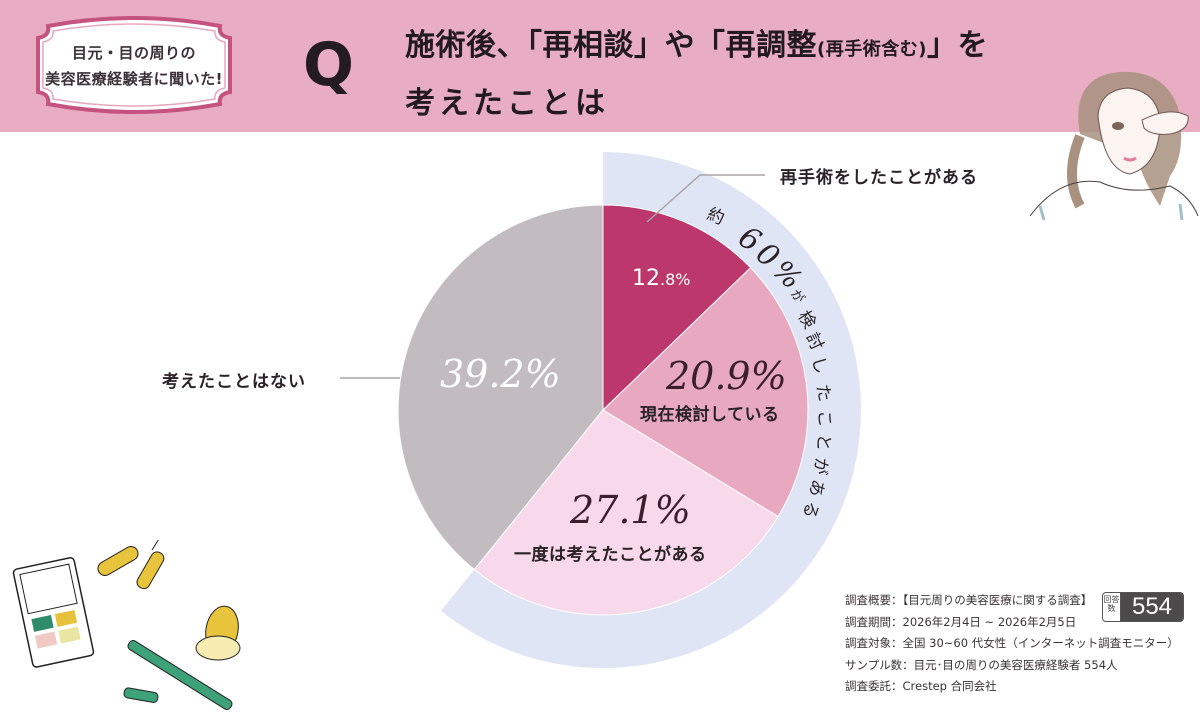 The height and width of the screenshot is (720, 1200). I want to click on pie-slice-reoperated, so click(677, 308).